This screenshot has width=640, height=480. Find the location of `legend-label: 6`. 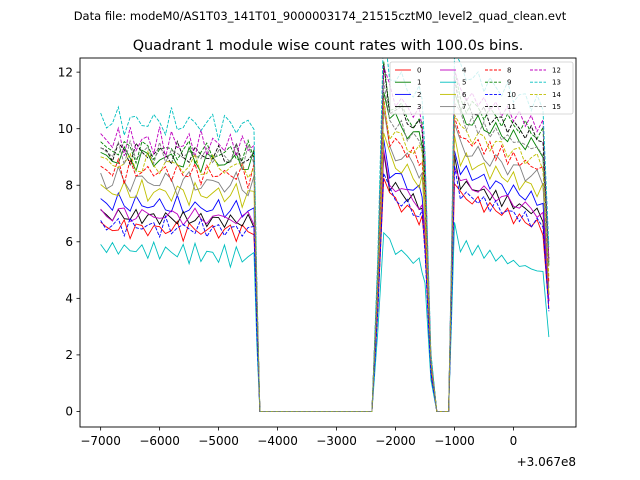

legend-label: 6 is located at coordinates (464, 95).